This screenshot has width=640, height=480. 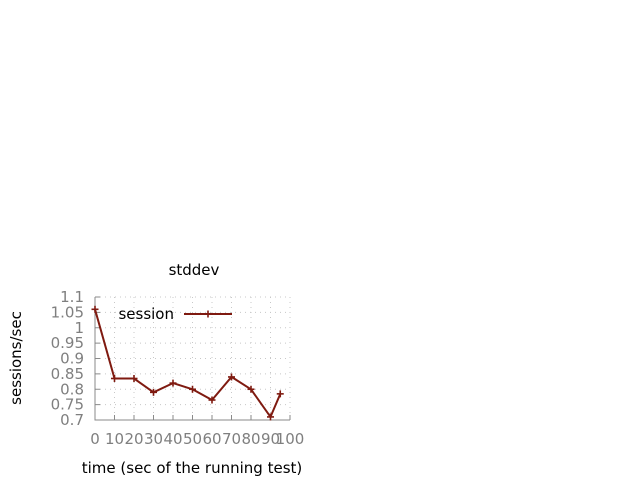 I want to click on x-tick-label: 10, so click(x=114, y=439).